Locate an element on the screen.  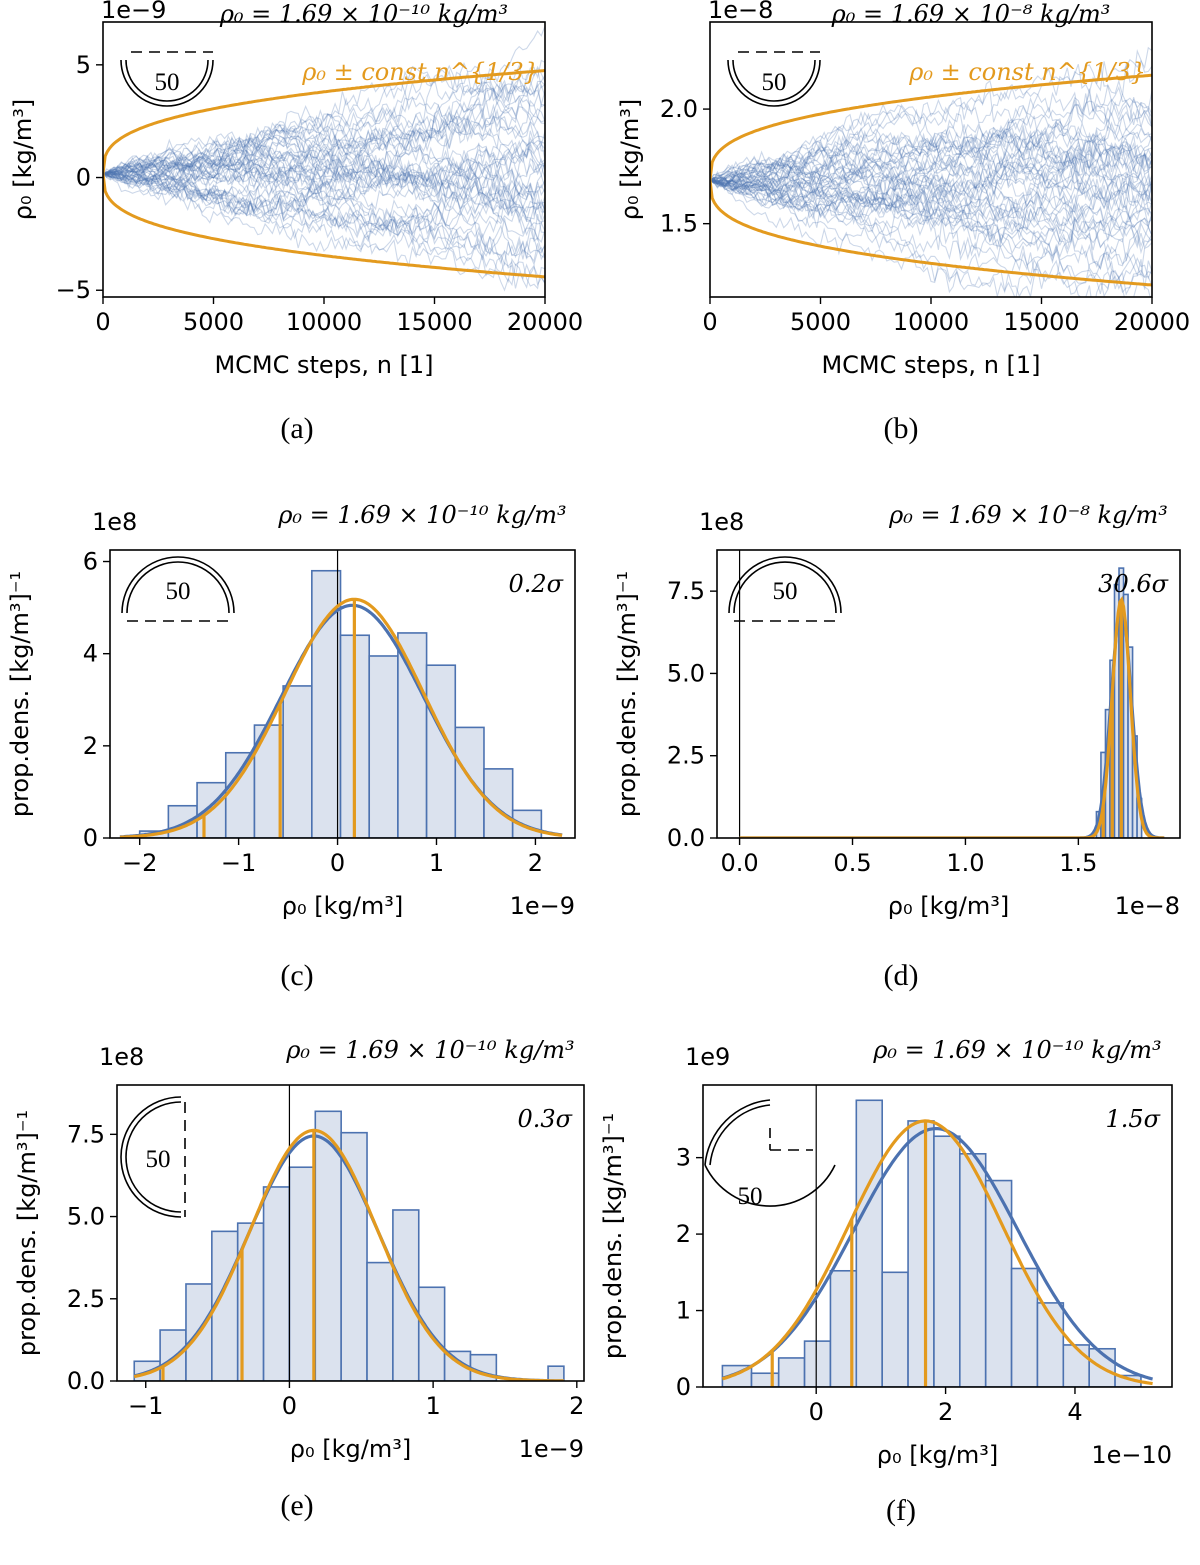
y-tick-label: 6 is located at coordinates (90, 562).